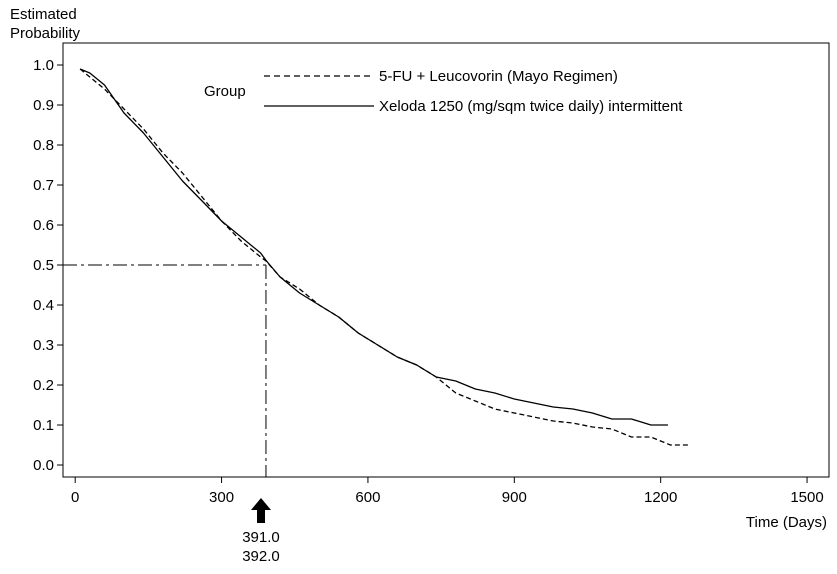  Describe the element at coordinates (43, 305) in the screenshot. I see `y-tick-label: 0.4` at that location.